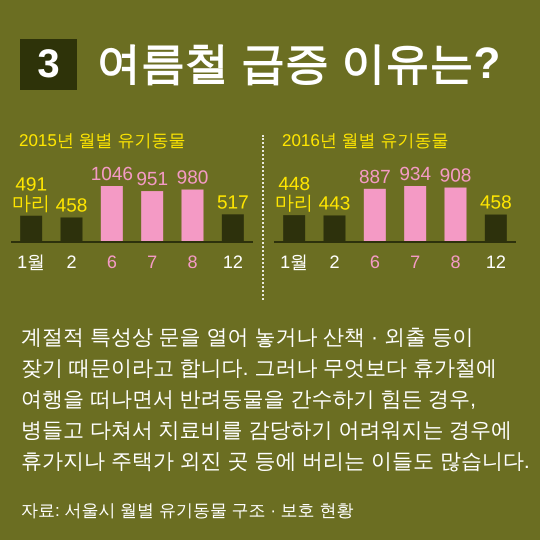 Image resolution: width=540 pixels, height=540 pixels. Describe the element at coordinates (187, 511) in the screenshot. I see `text: 자료: 서울시 월별 유기동물 구조 · 보호 현황` at that location.